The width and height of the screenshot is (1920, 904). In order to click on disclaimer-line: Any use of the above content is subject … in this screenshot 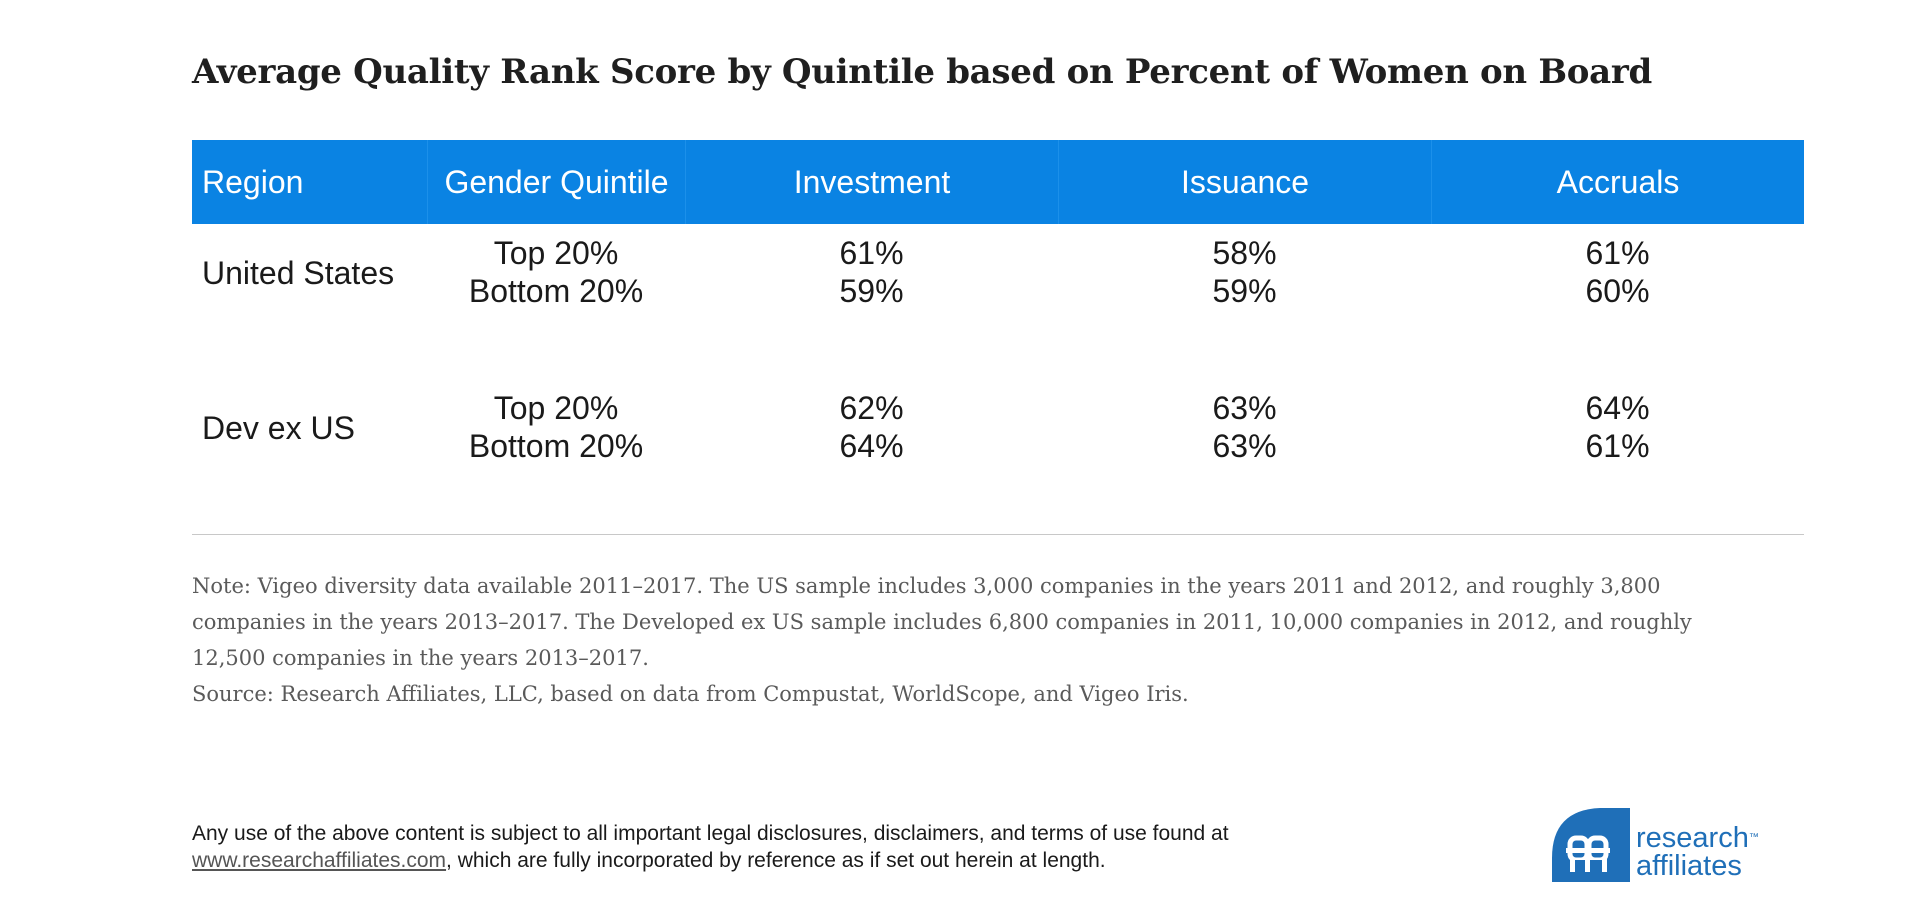, I will do `click(710, 833)`.